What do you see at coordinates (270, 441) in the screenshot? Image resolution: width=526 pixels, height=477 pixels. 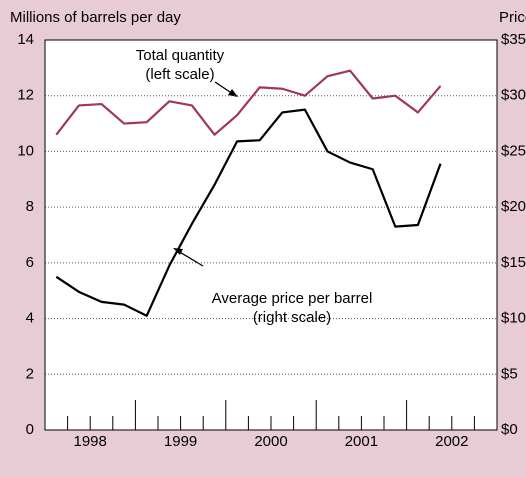 I see `x-tick-label: 2000` at bounding box center [270, 441].